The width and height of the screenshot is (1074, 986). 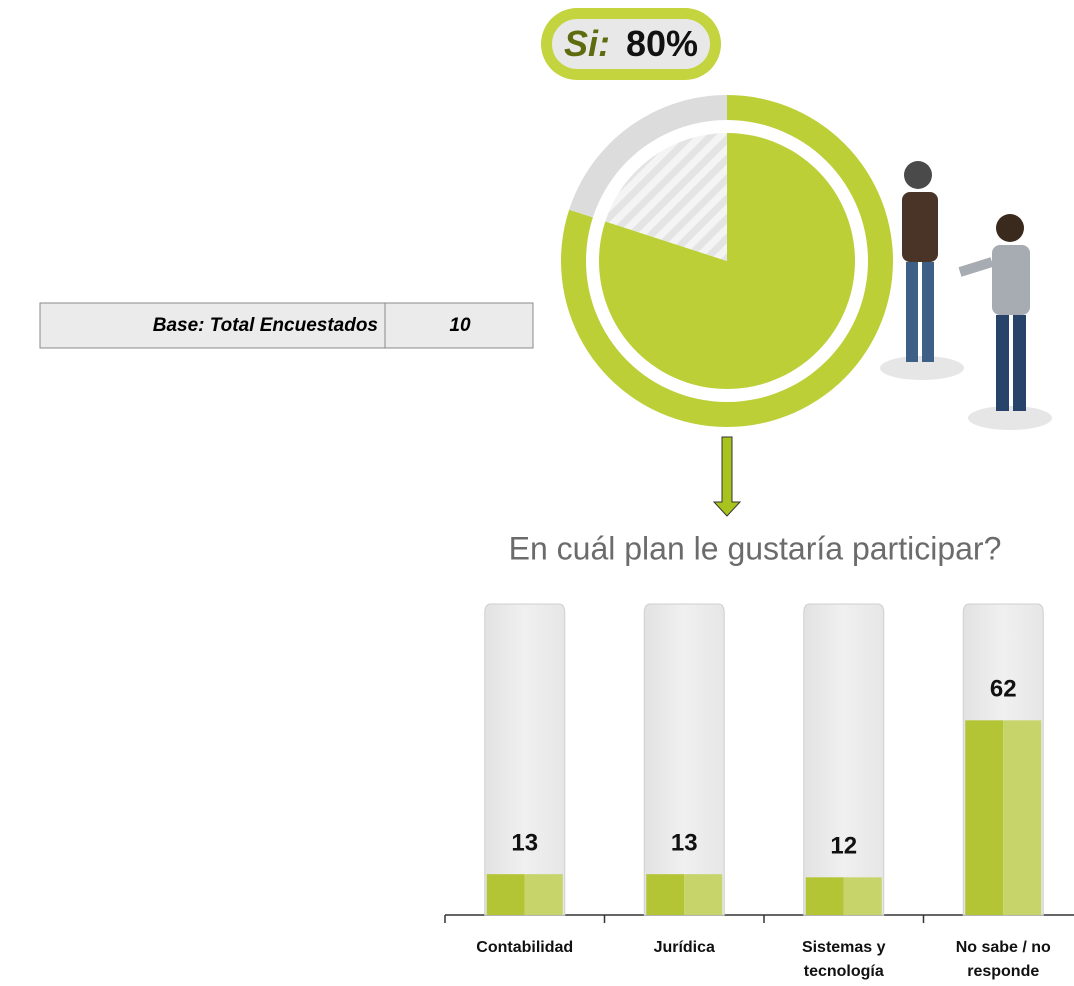 What do you see at coordinates (966, 295) in the screenshot?
I see `people-illustration` at bounding box center [966, 295].